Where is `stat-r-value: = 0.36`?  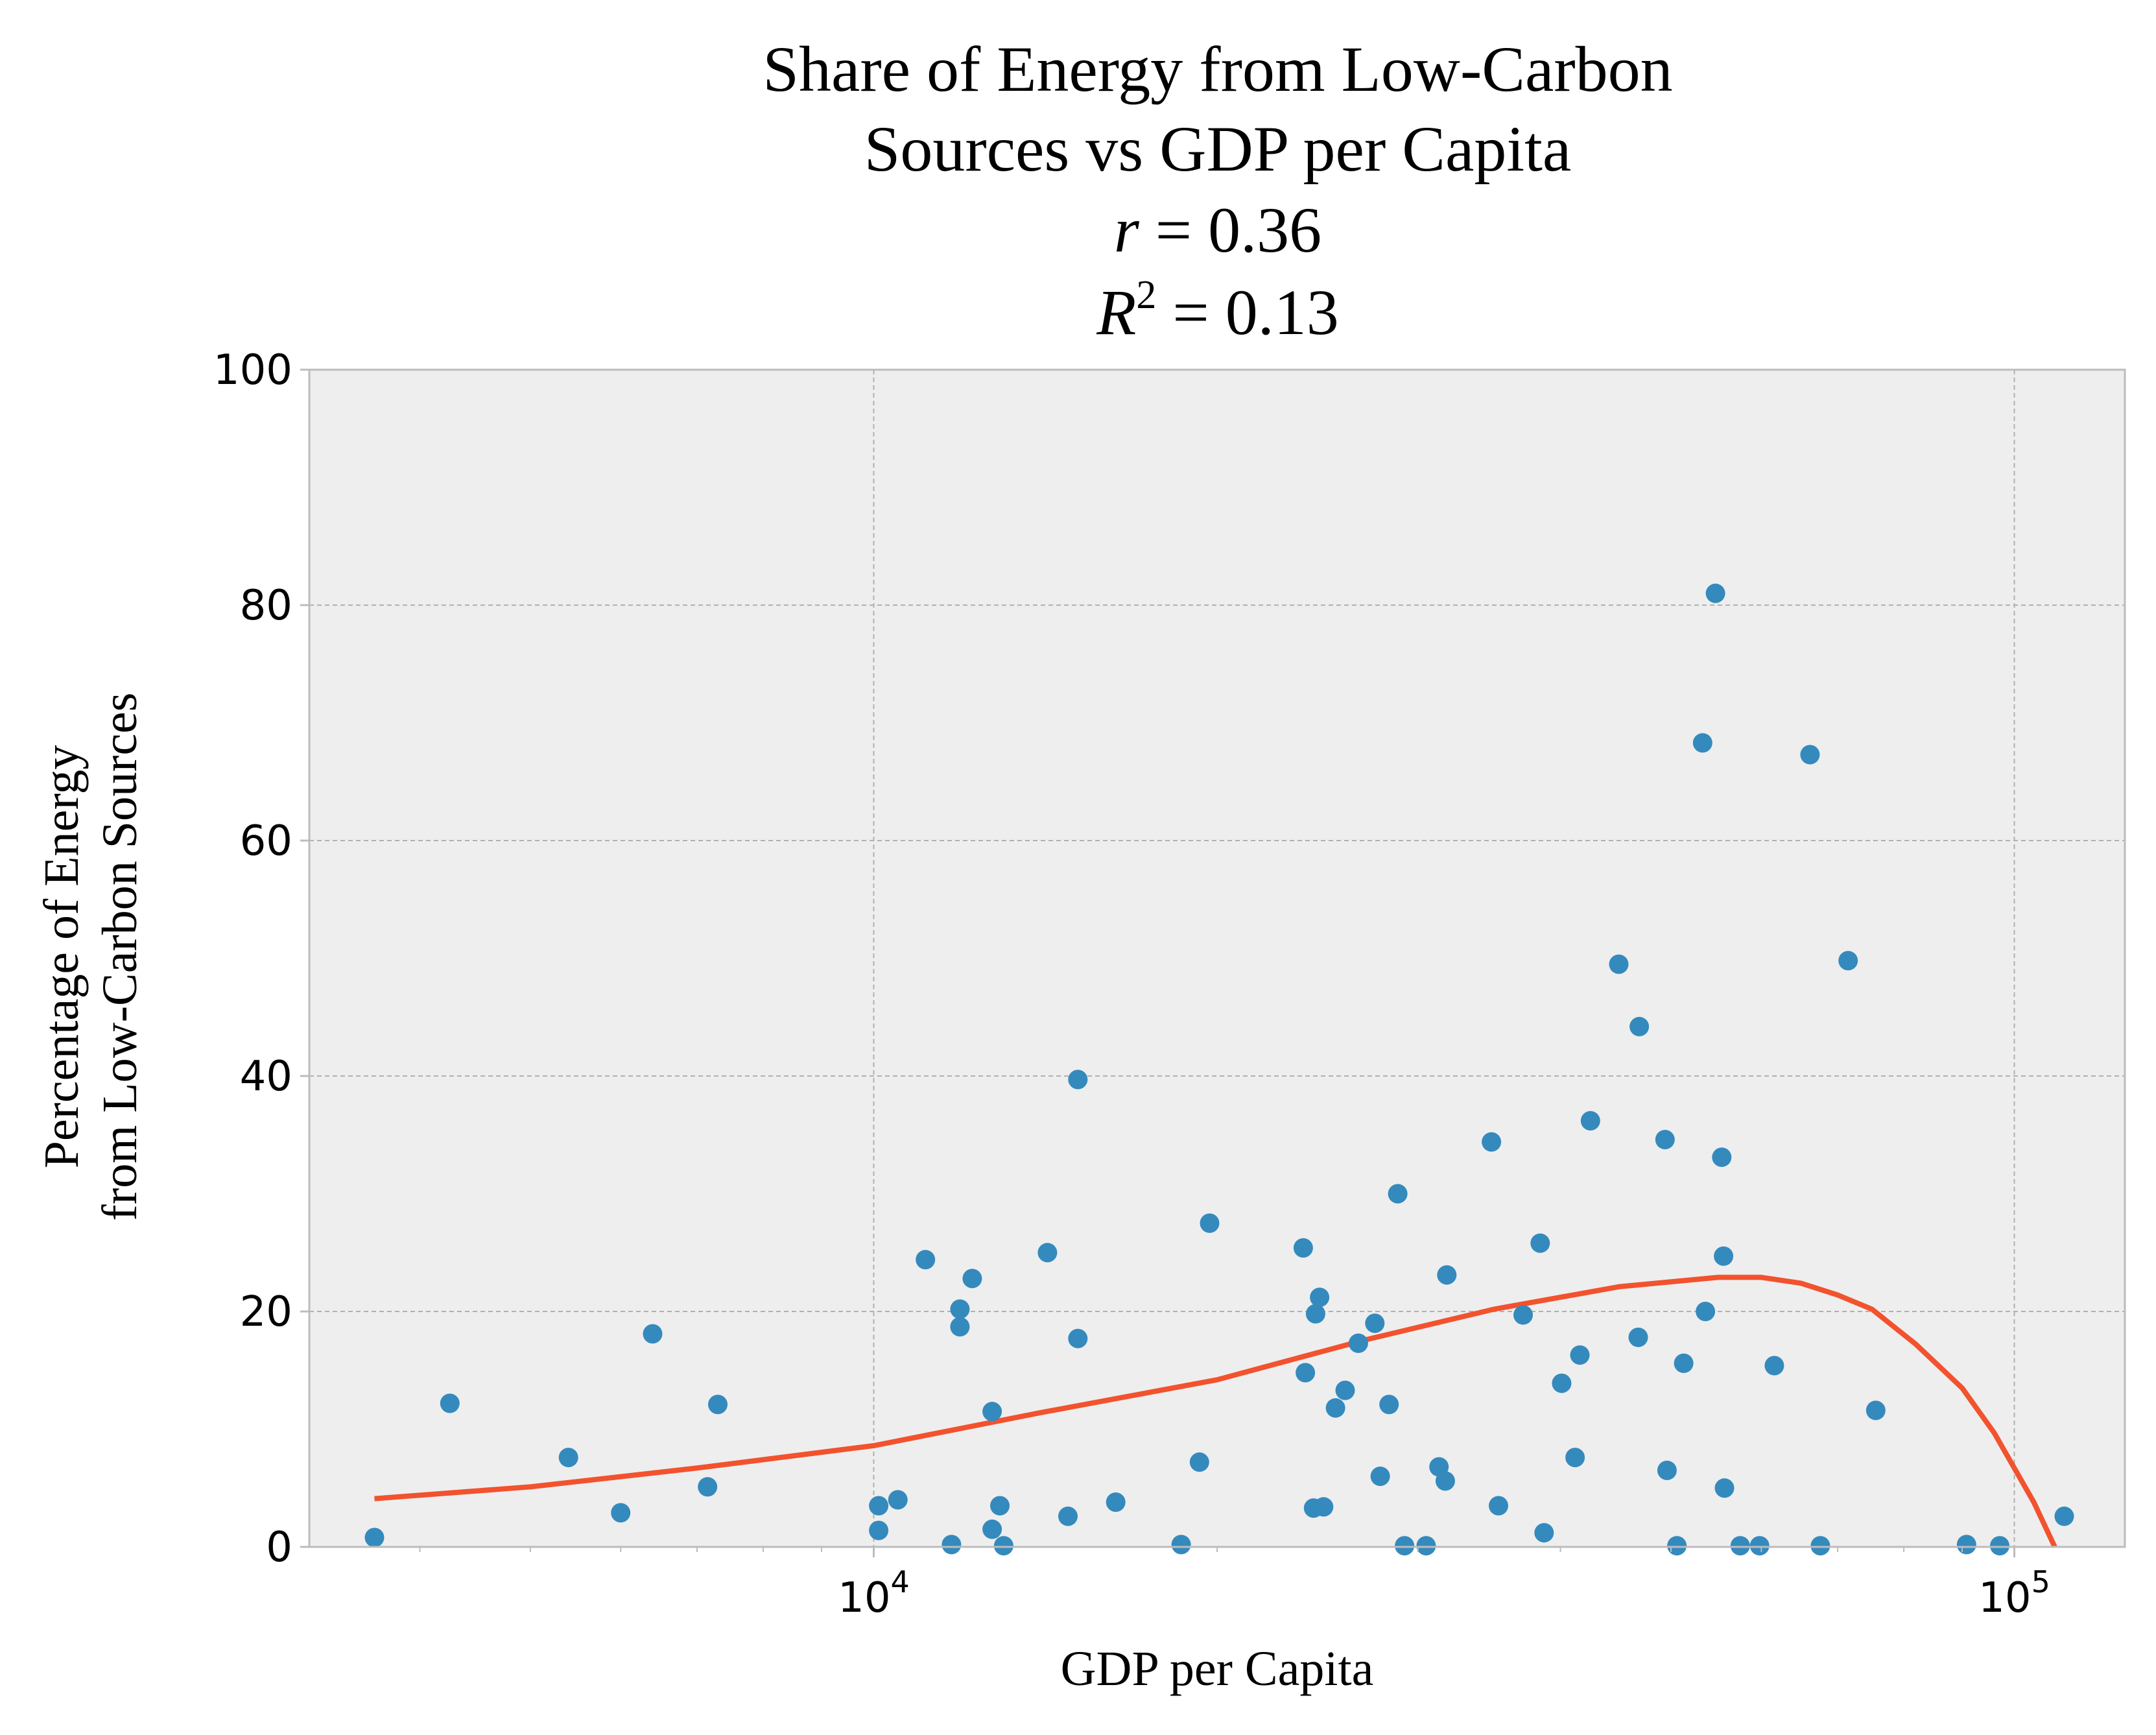
stat-r-value: = 0.36 is located at coordinates (1230, 230).